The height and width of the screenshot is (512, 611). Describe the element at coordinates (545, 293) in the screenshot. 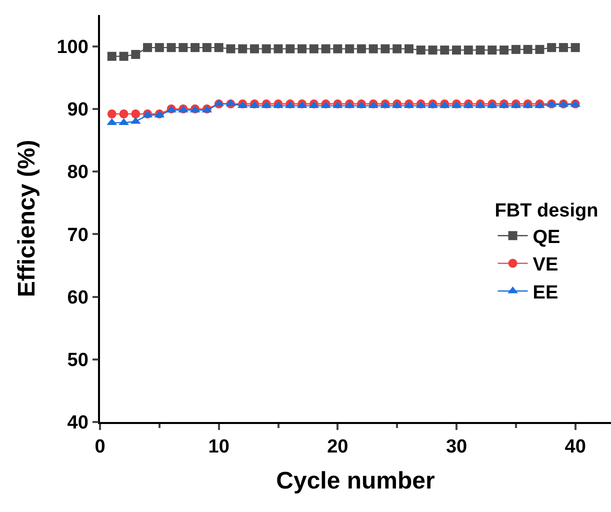

I see `legend-label: EE` at that location.